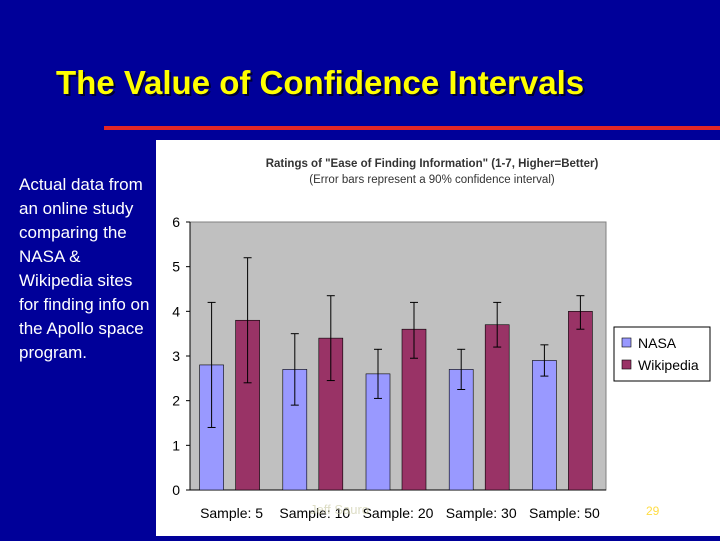 This screenshot has height=541, width=720. Describe the element at coordinates (668, 365) in the screenshot. I see `legend-label-wikipedia: Wikipedia` at that location.